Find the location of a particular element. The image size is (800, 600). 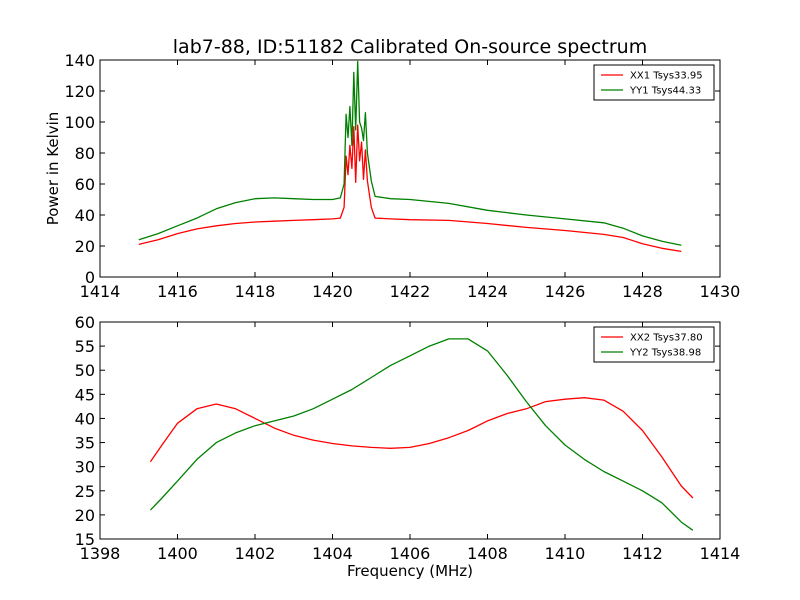

bottom-x-tick-label: 1404 is located at coordinates (332, 553).